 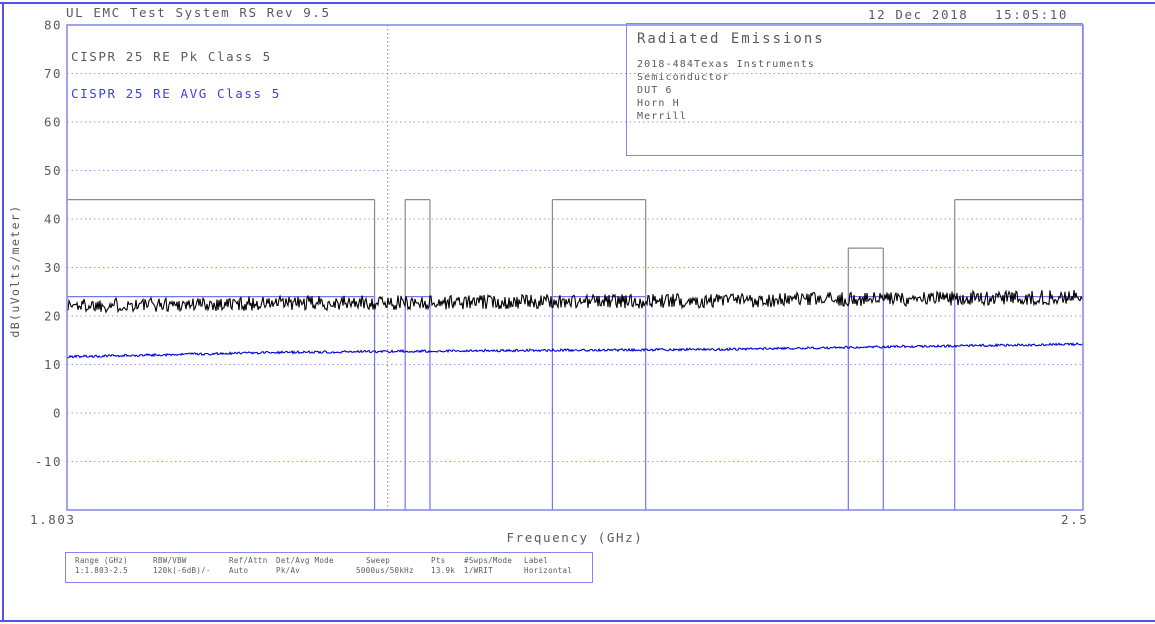 I want to click on info-line-engineer: Merrill, so click(x=662, y=116).